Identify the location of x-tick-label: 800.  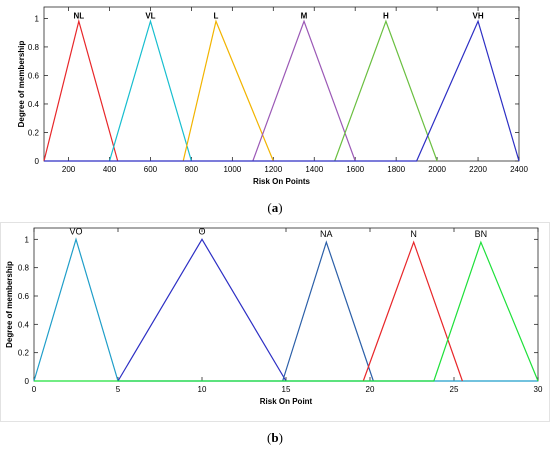
(192, 169).